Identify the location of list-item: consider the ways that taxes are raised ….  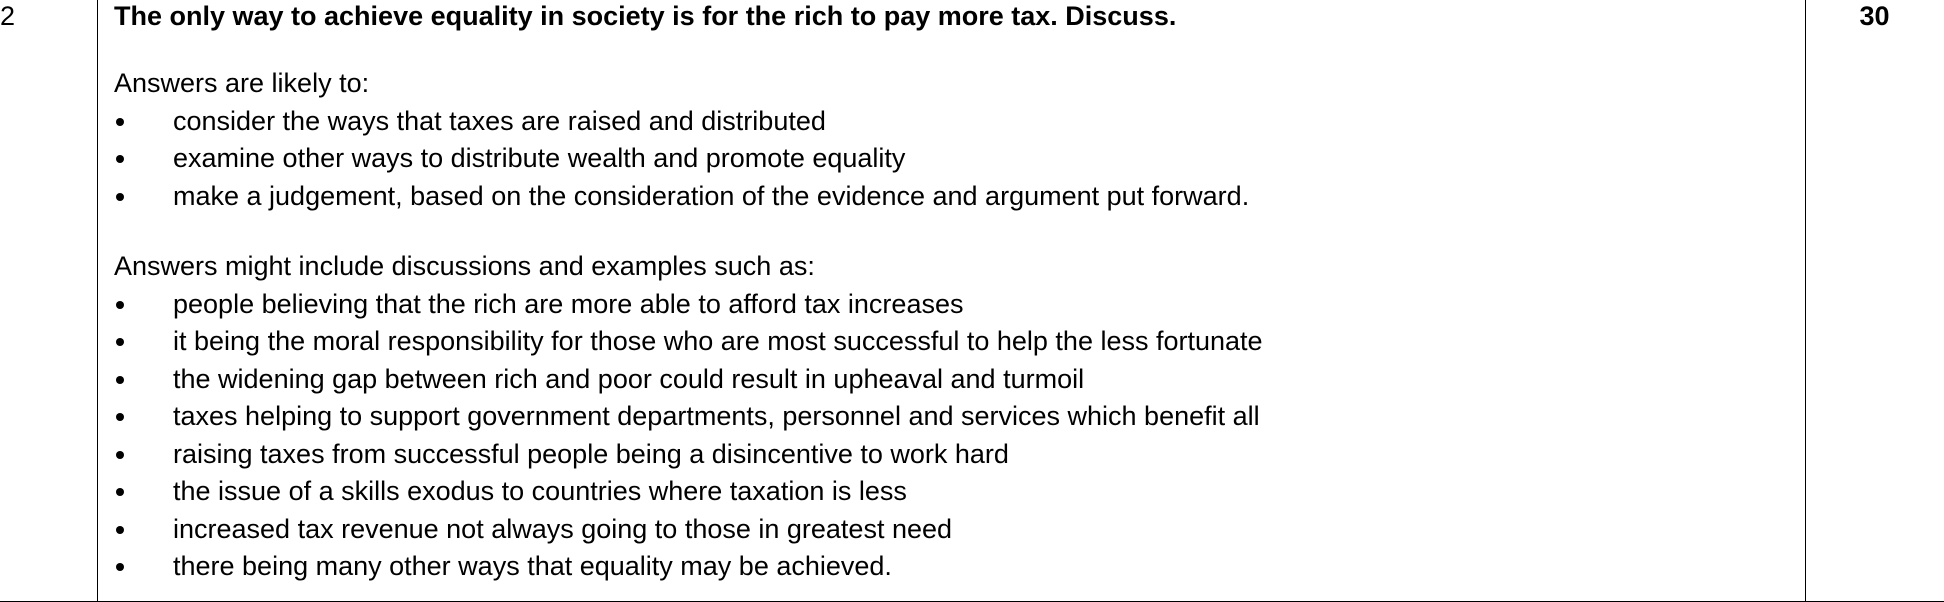
(954, 122).